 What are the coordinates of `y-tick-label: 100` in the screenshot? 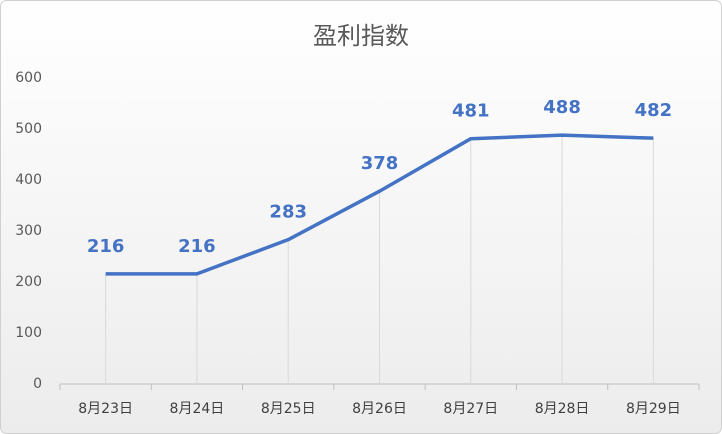 It's located at (28, 333).